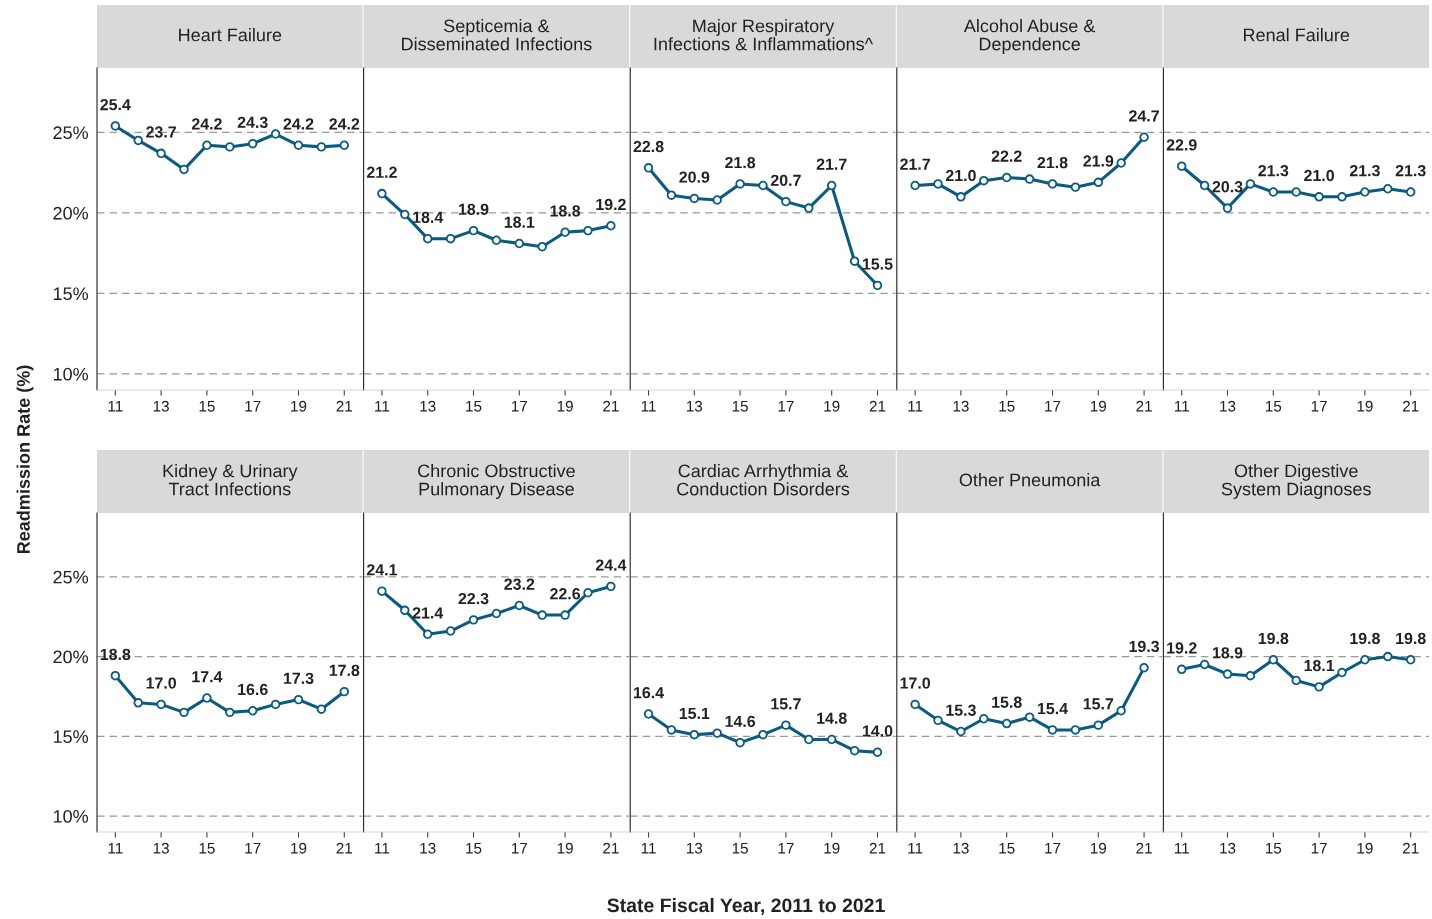 This screenshot has width=1432, height=919. I want to click on data-label: 21.4, so click(428, 613).